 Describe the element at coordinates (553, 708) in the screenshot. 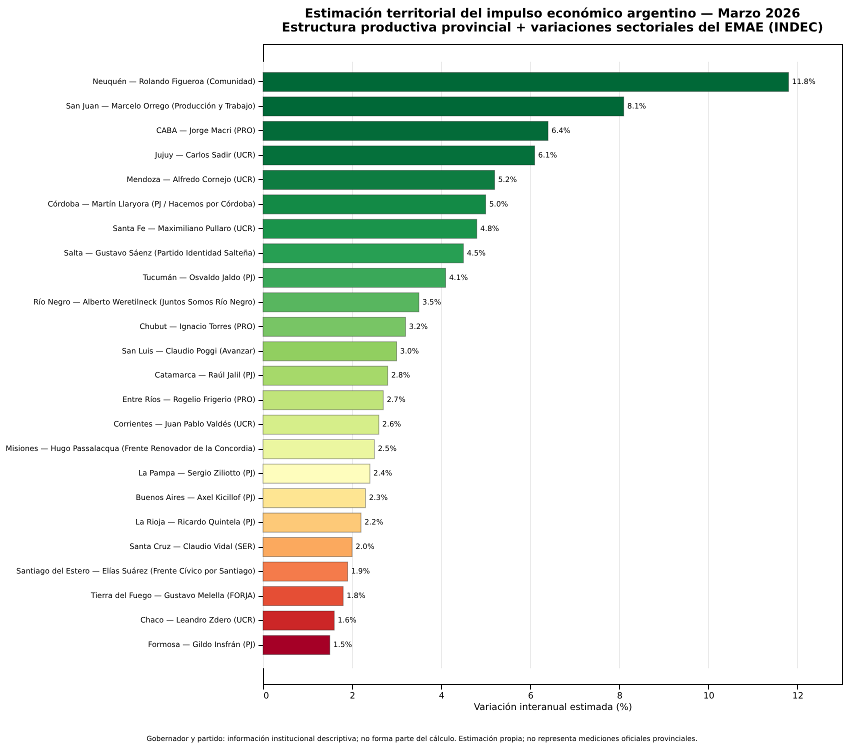

I see `x-axis-title: Variación interanual estimada (%)` at that location.